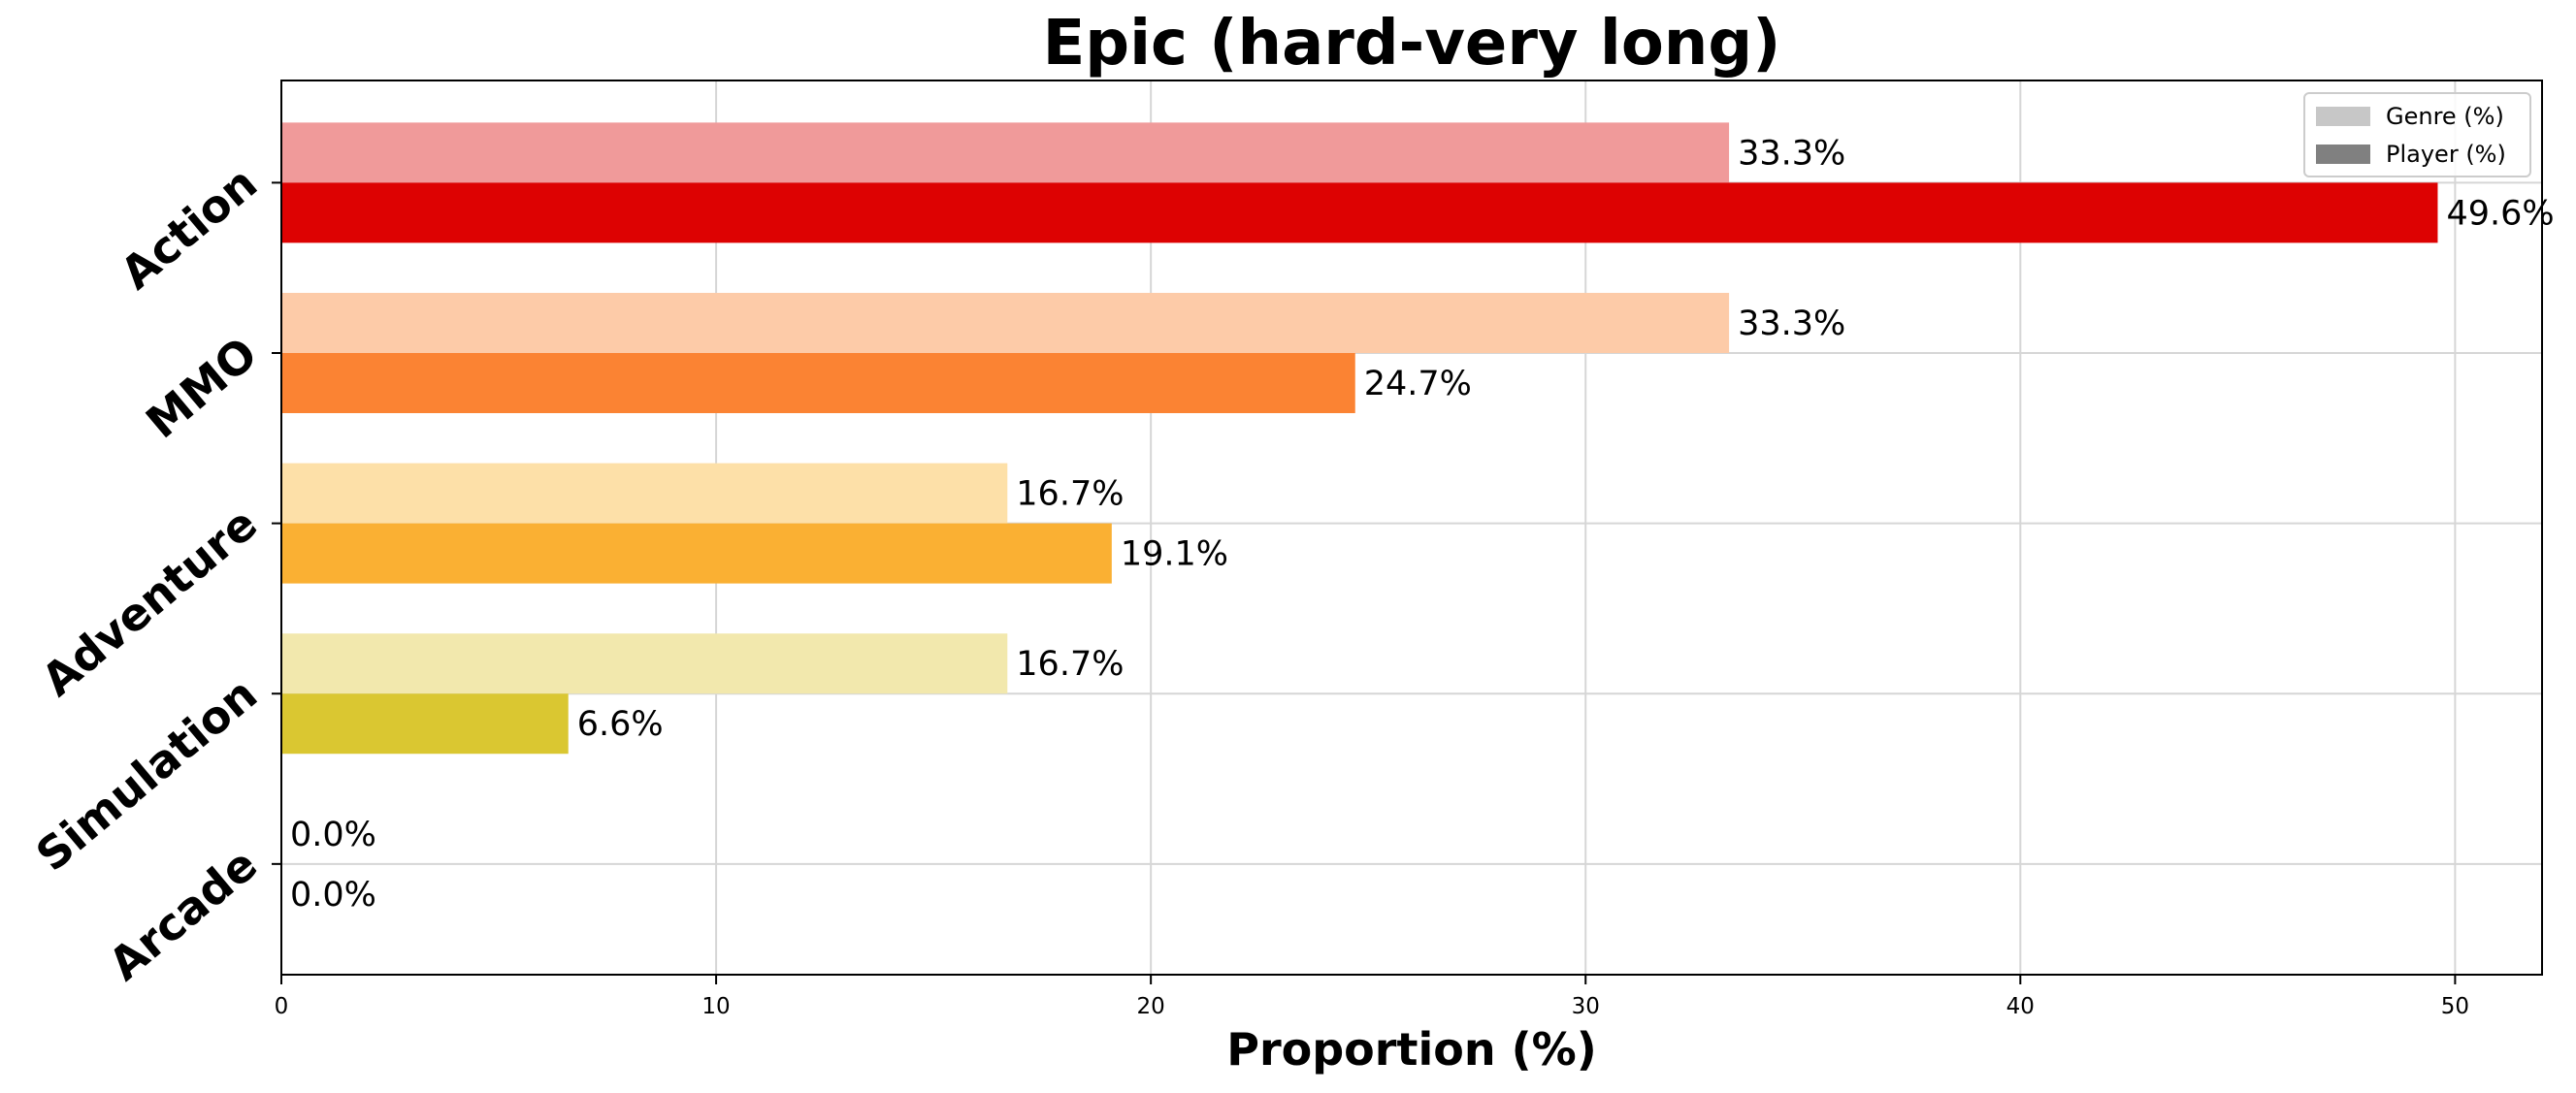 This screenshot has height=1093, width=2576. I want to click on legend: Genre (%) Player (%), so click(2417, 134).